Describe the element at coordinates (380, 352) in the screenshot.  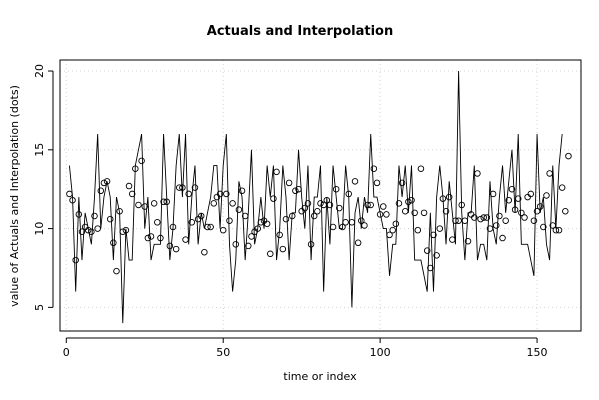
I see `x-tick-label: 100` at that location.